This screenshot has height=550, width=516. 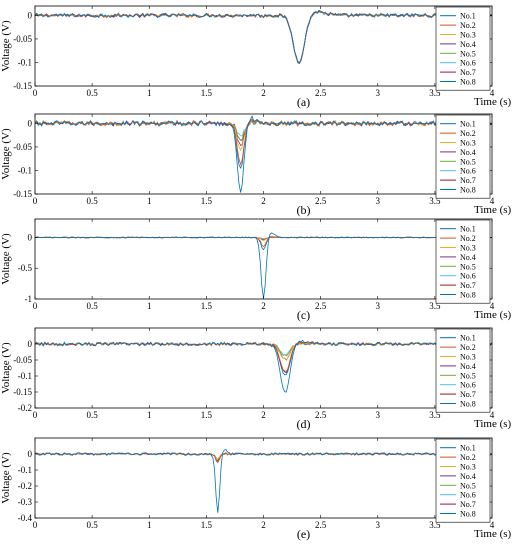 I want to click on panel-label: (d), so click(x=304, y=424).